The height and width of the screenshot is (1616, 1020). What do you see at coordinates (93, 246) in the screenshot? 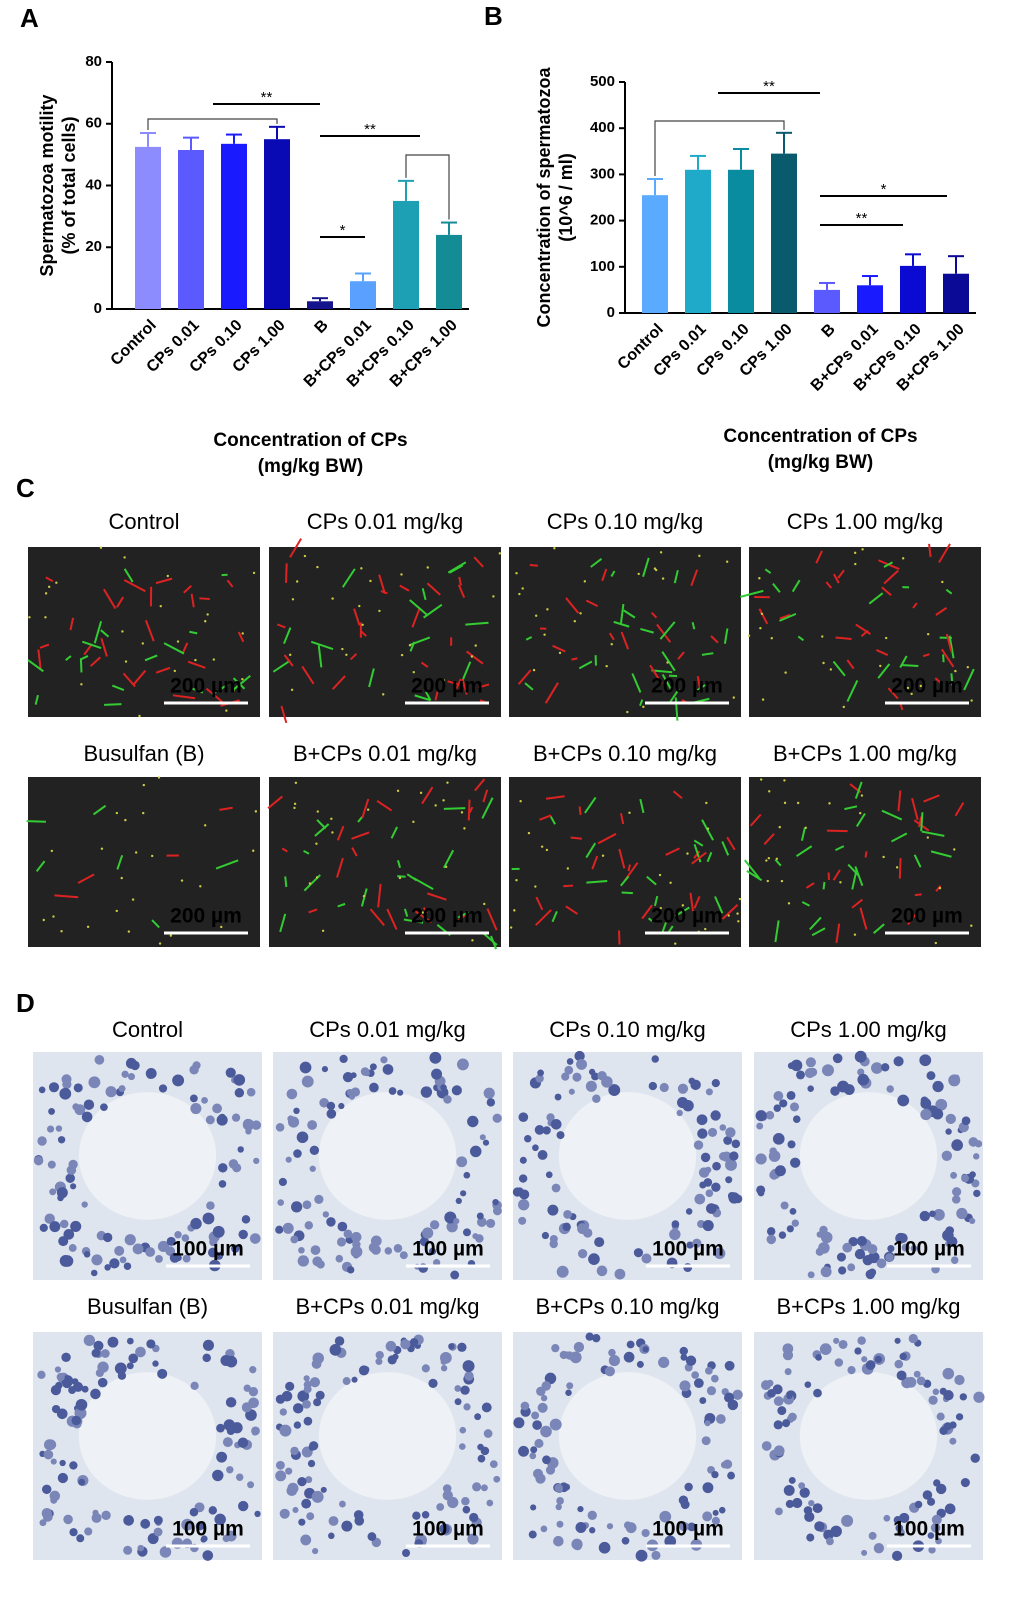
I see `y-tick-label: 20` at bounding box center [93, 246].